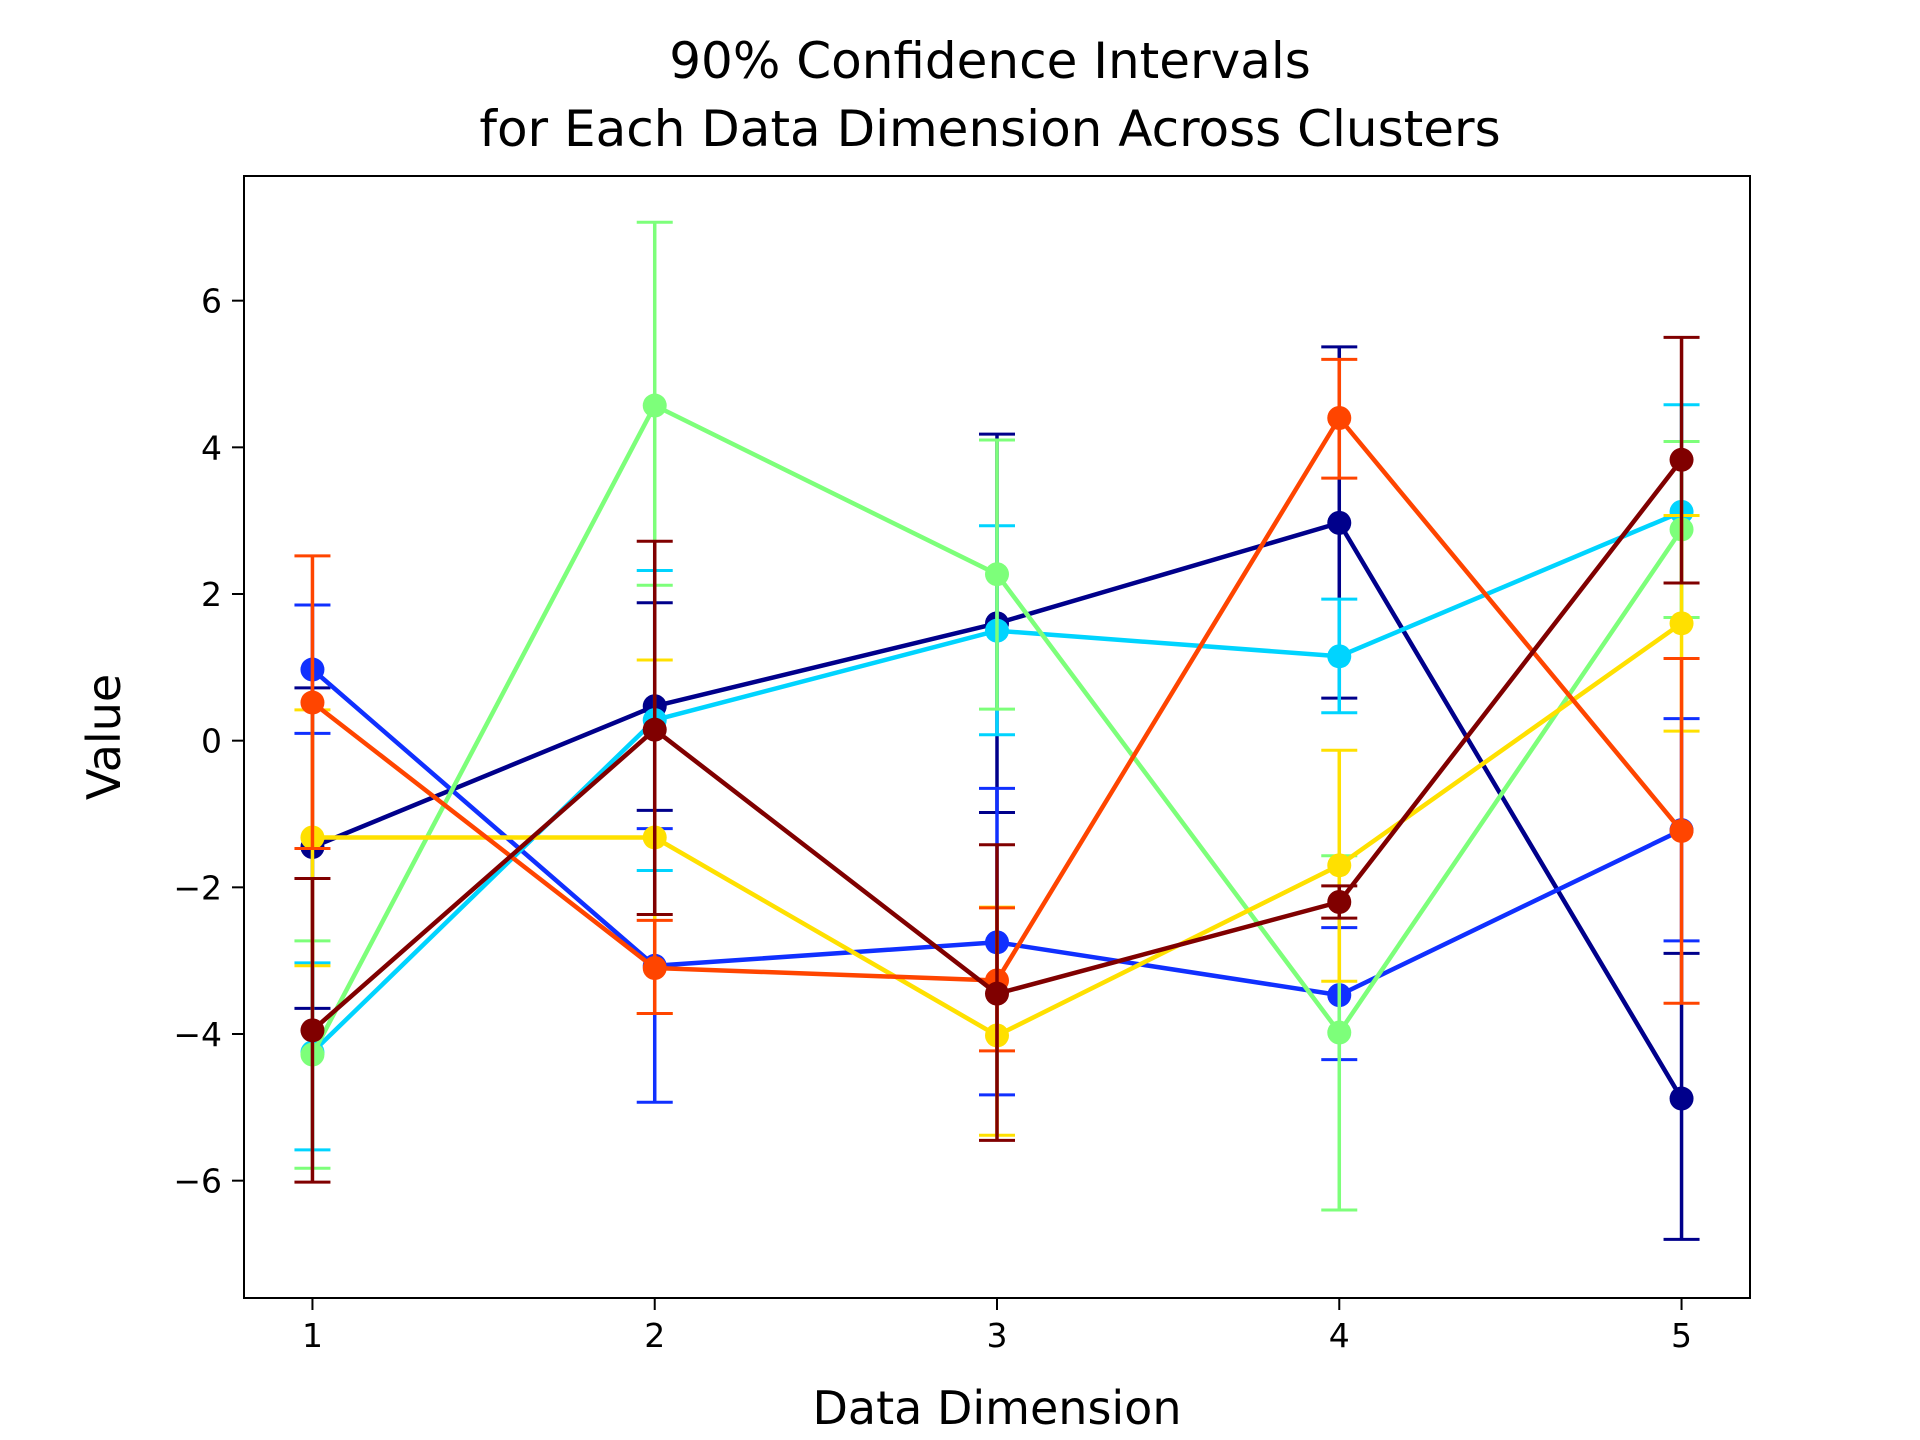  What do you see at coordinates (1681, 1335) in the screenshot?
I see `x-tick-label: 5` at bounding box center [1681, 1335].